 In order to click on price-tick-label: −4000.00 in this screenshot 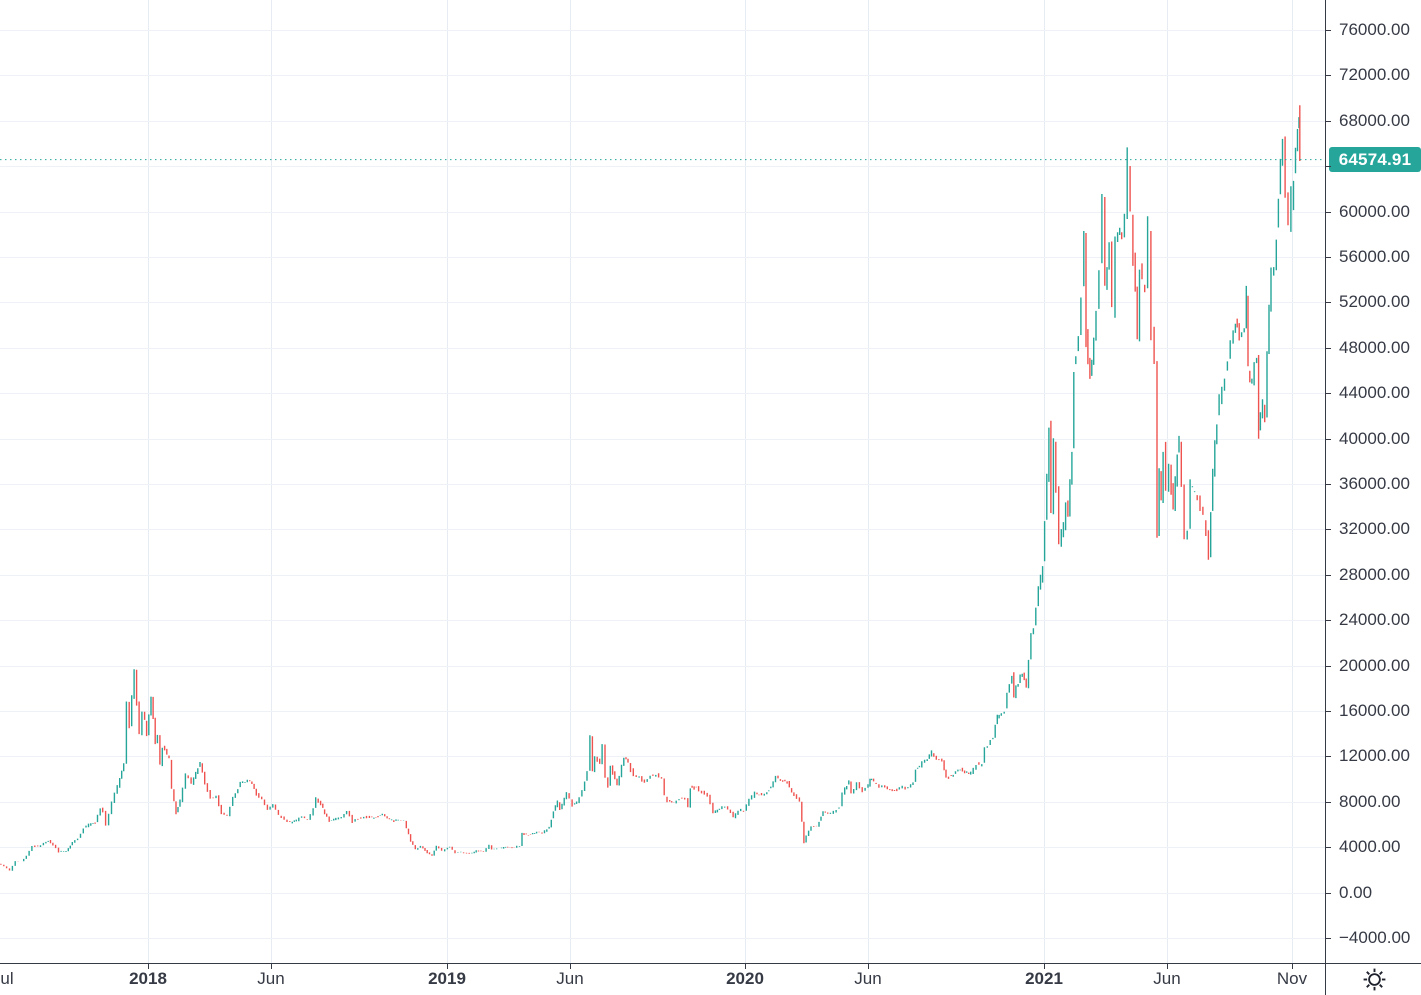, I will do `click(1375, 938)`.